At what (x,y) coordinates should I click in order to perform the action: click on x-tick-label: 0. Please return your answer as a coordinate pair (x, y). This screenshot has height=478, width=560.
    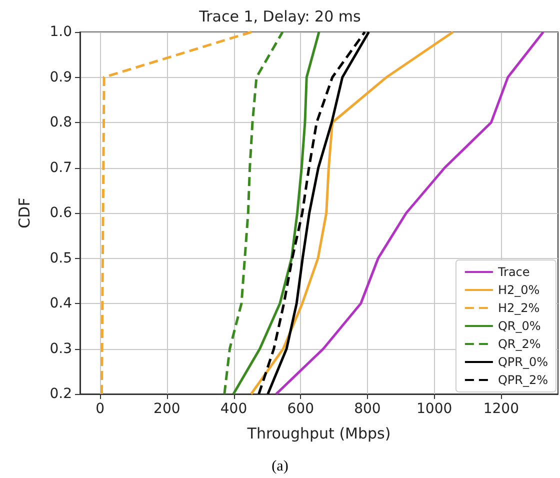
    Looking at the image, I should click on (100, 409).